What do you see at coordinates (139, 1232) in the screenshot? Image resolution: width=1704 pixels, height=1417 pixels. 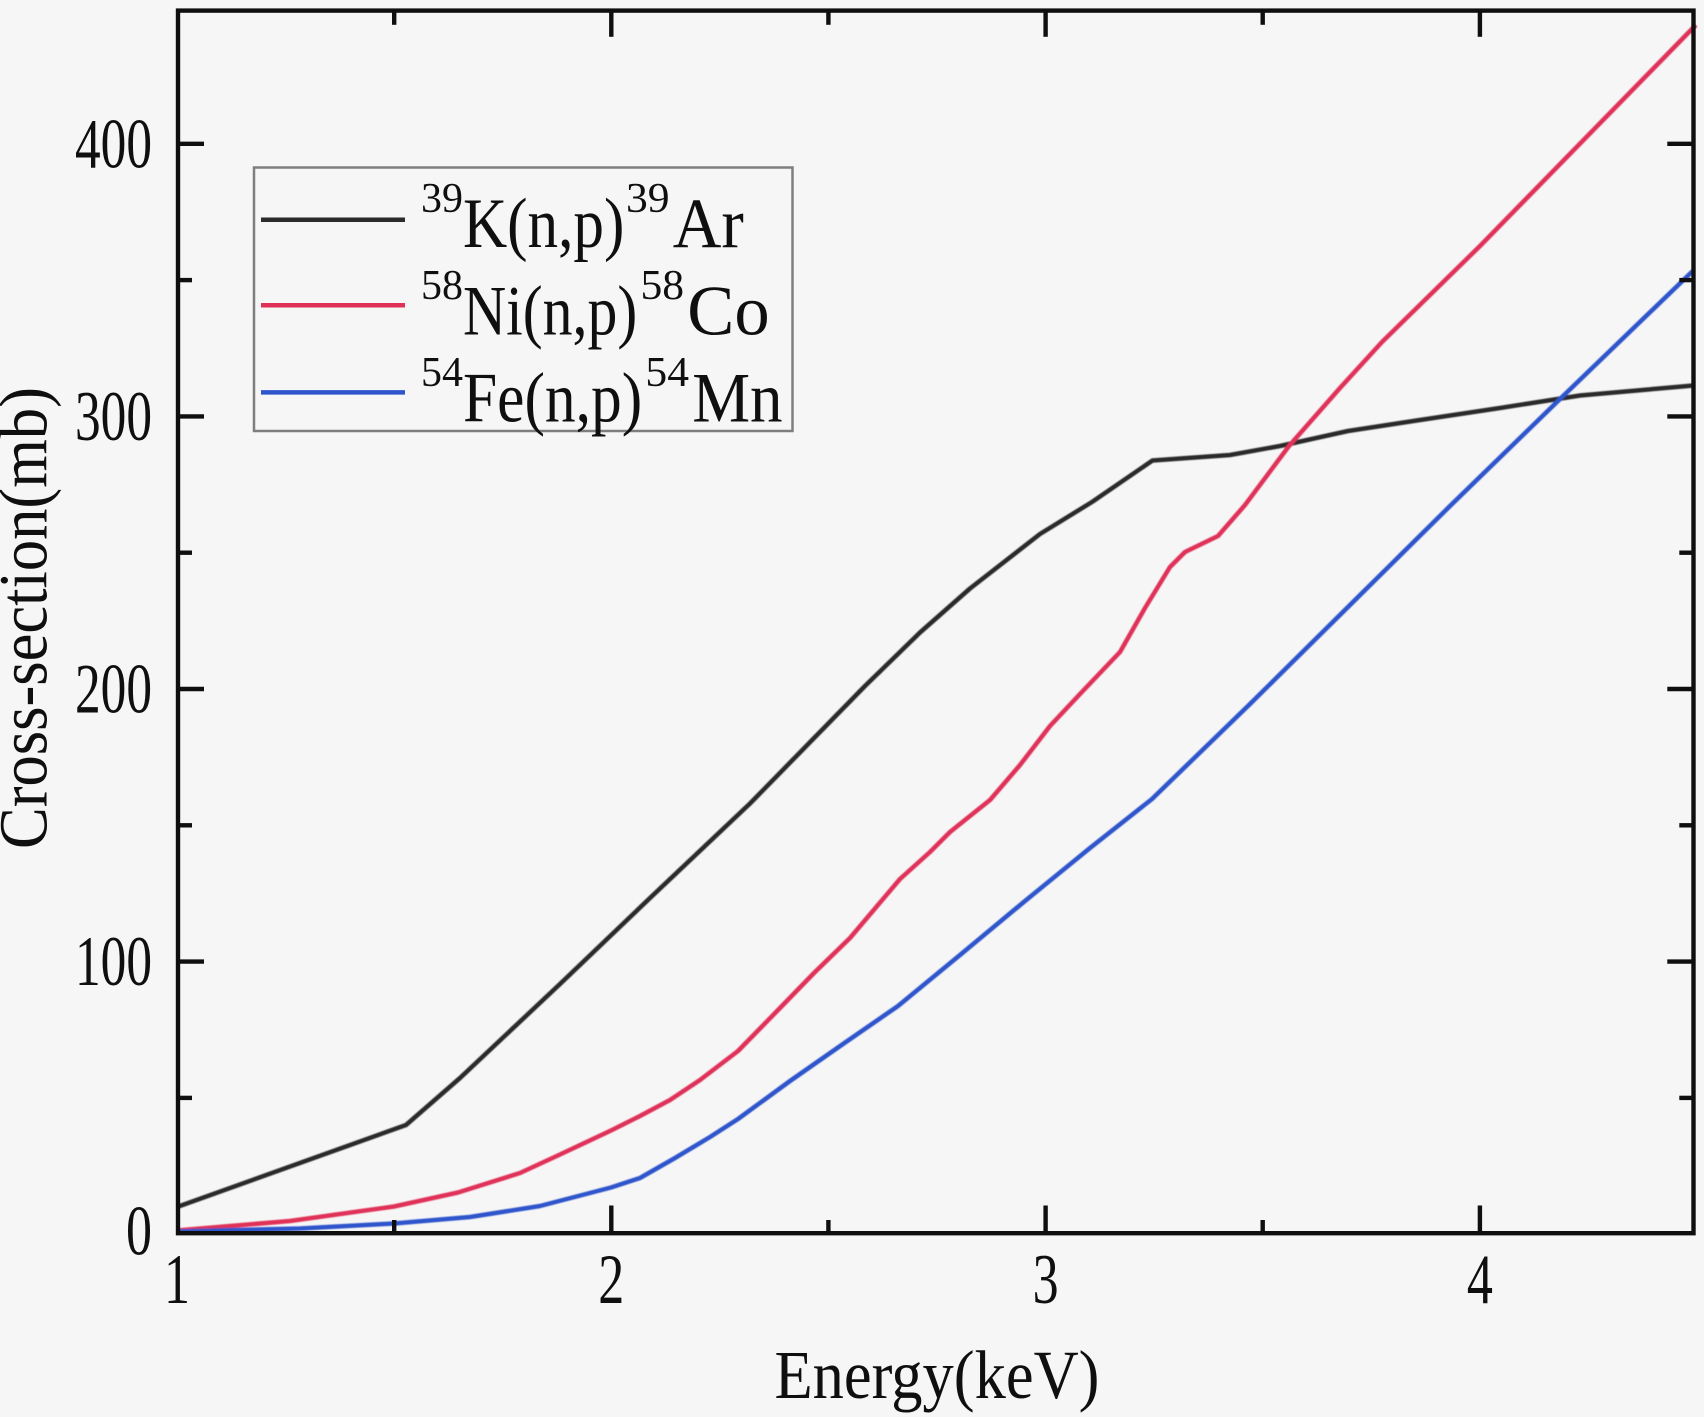 I see `svg-text: 0` at bounding box center [139, 1232].